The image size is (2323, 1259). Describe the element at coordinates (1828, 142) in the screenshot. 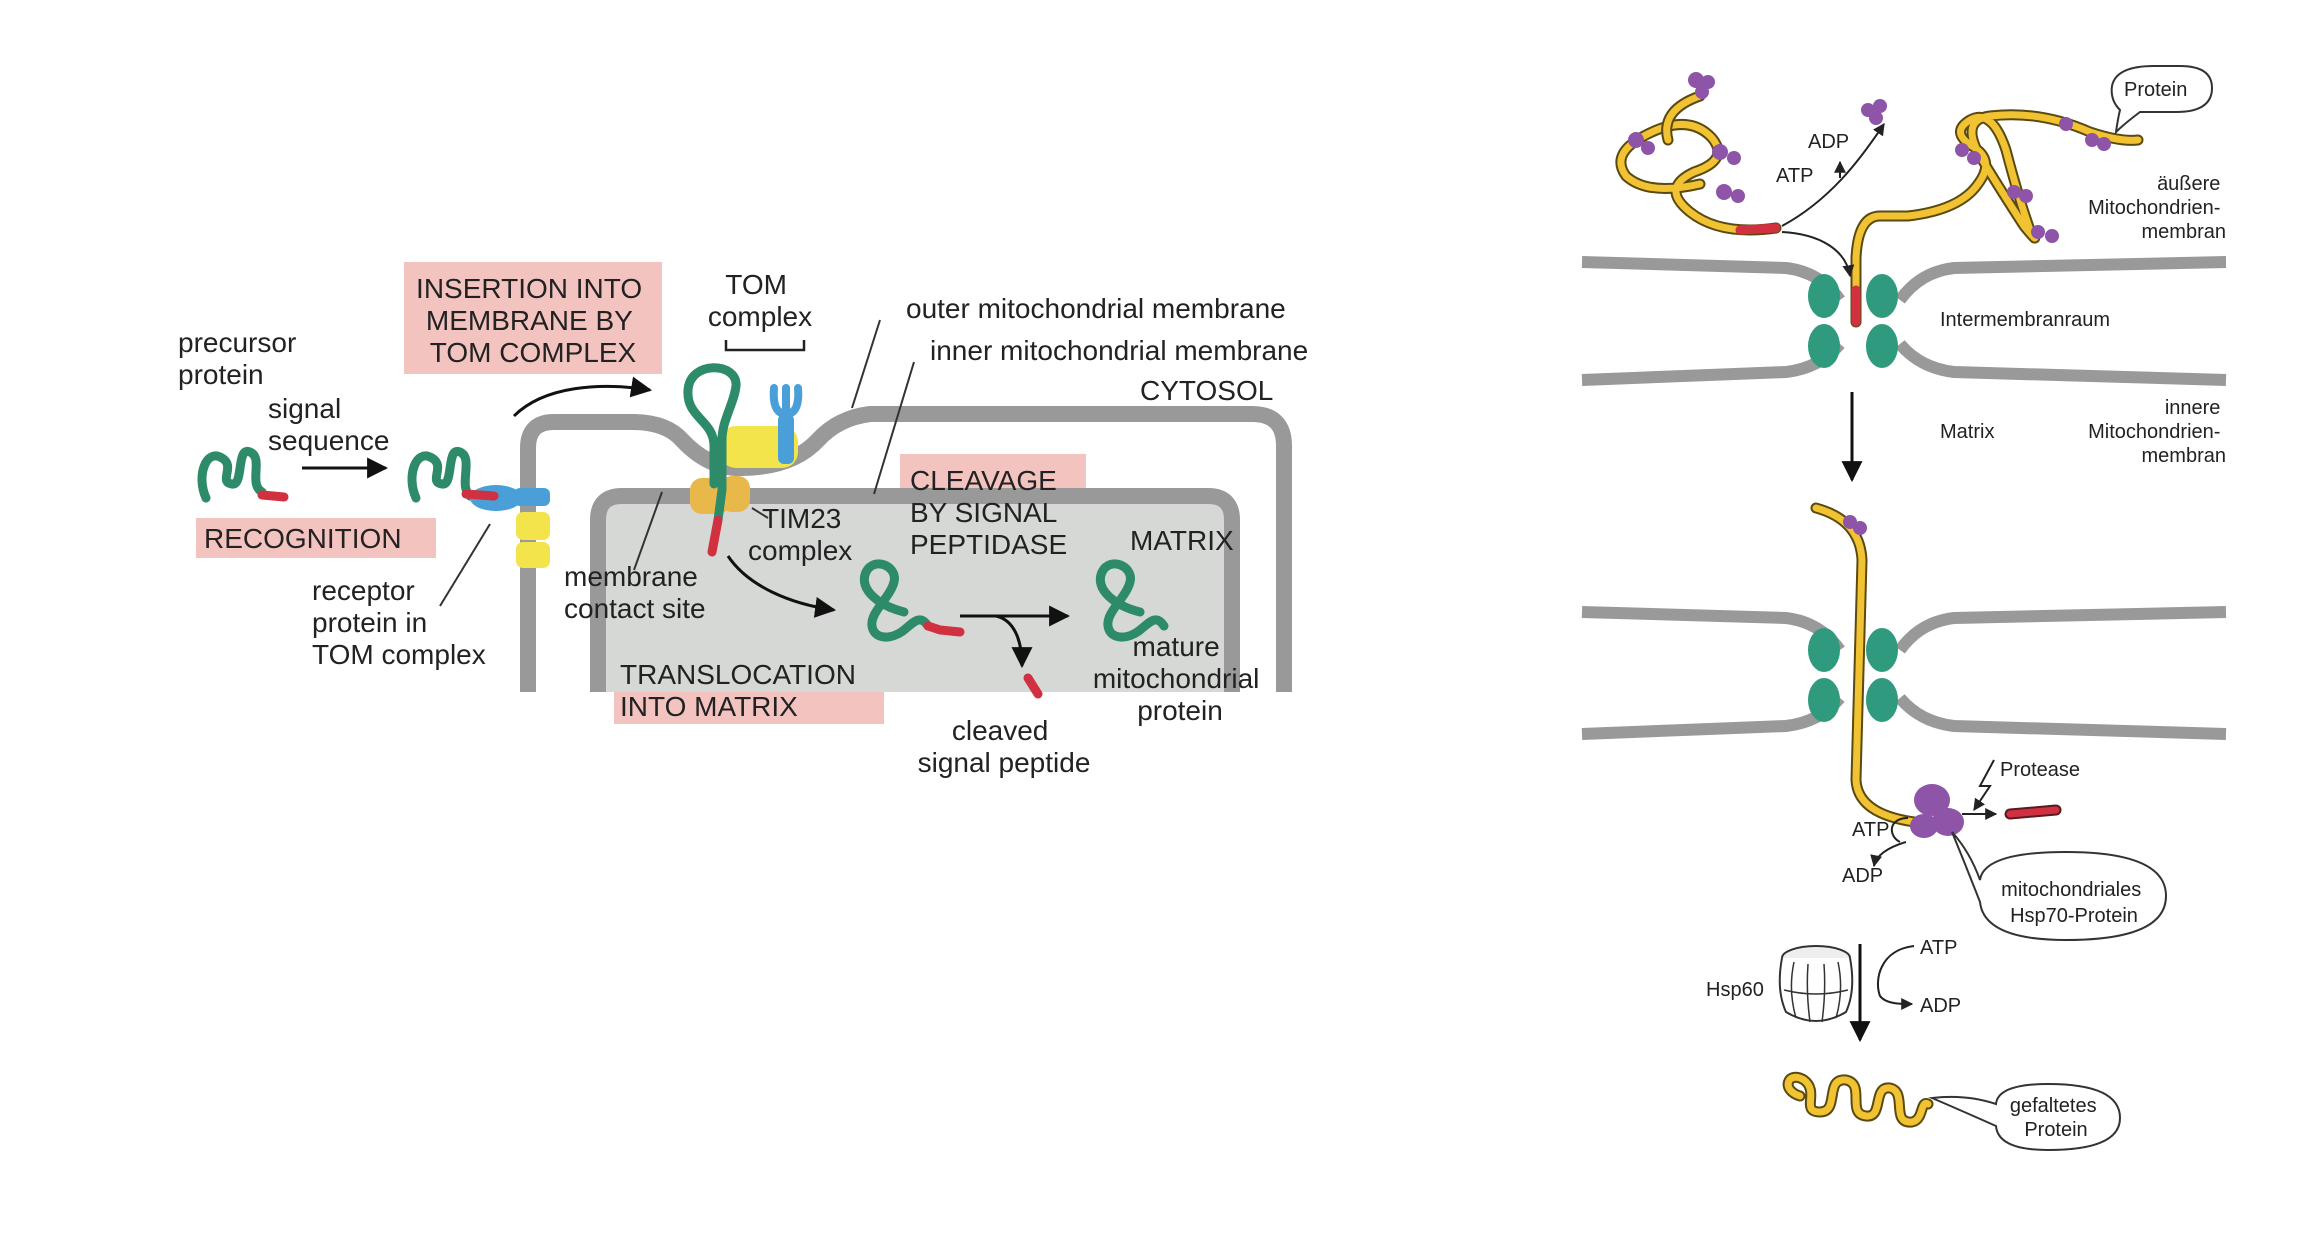

I see `label-adp-top: ADP` at that location.